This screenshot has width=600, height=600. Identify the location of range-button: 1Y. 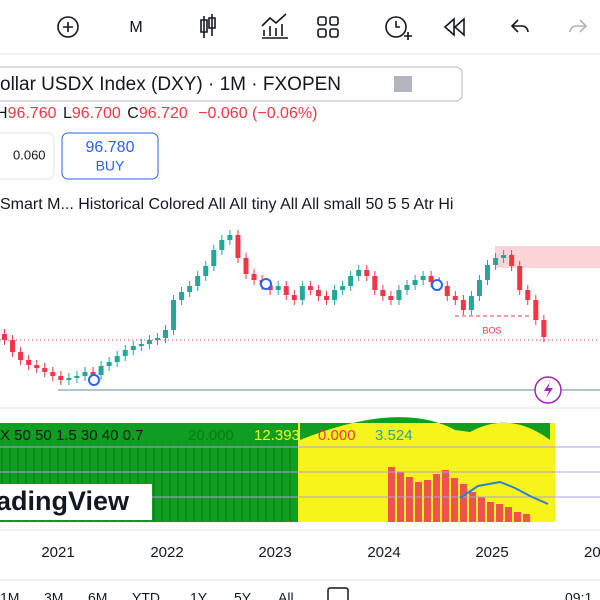
(199, 595).